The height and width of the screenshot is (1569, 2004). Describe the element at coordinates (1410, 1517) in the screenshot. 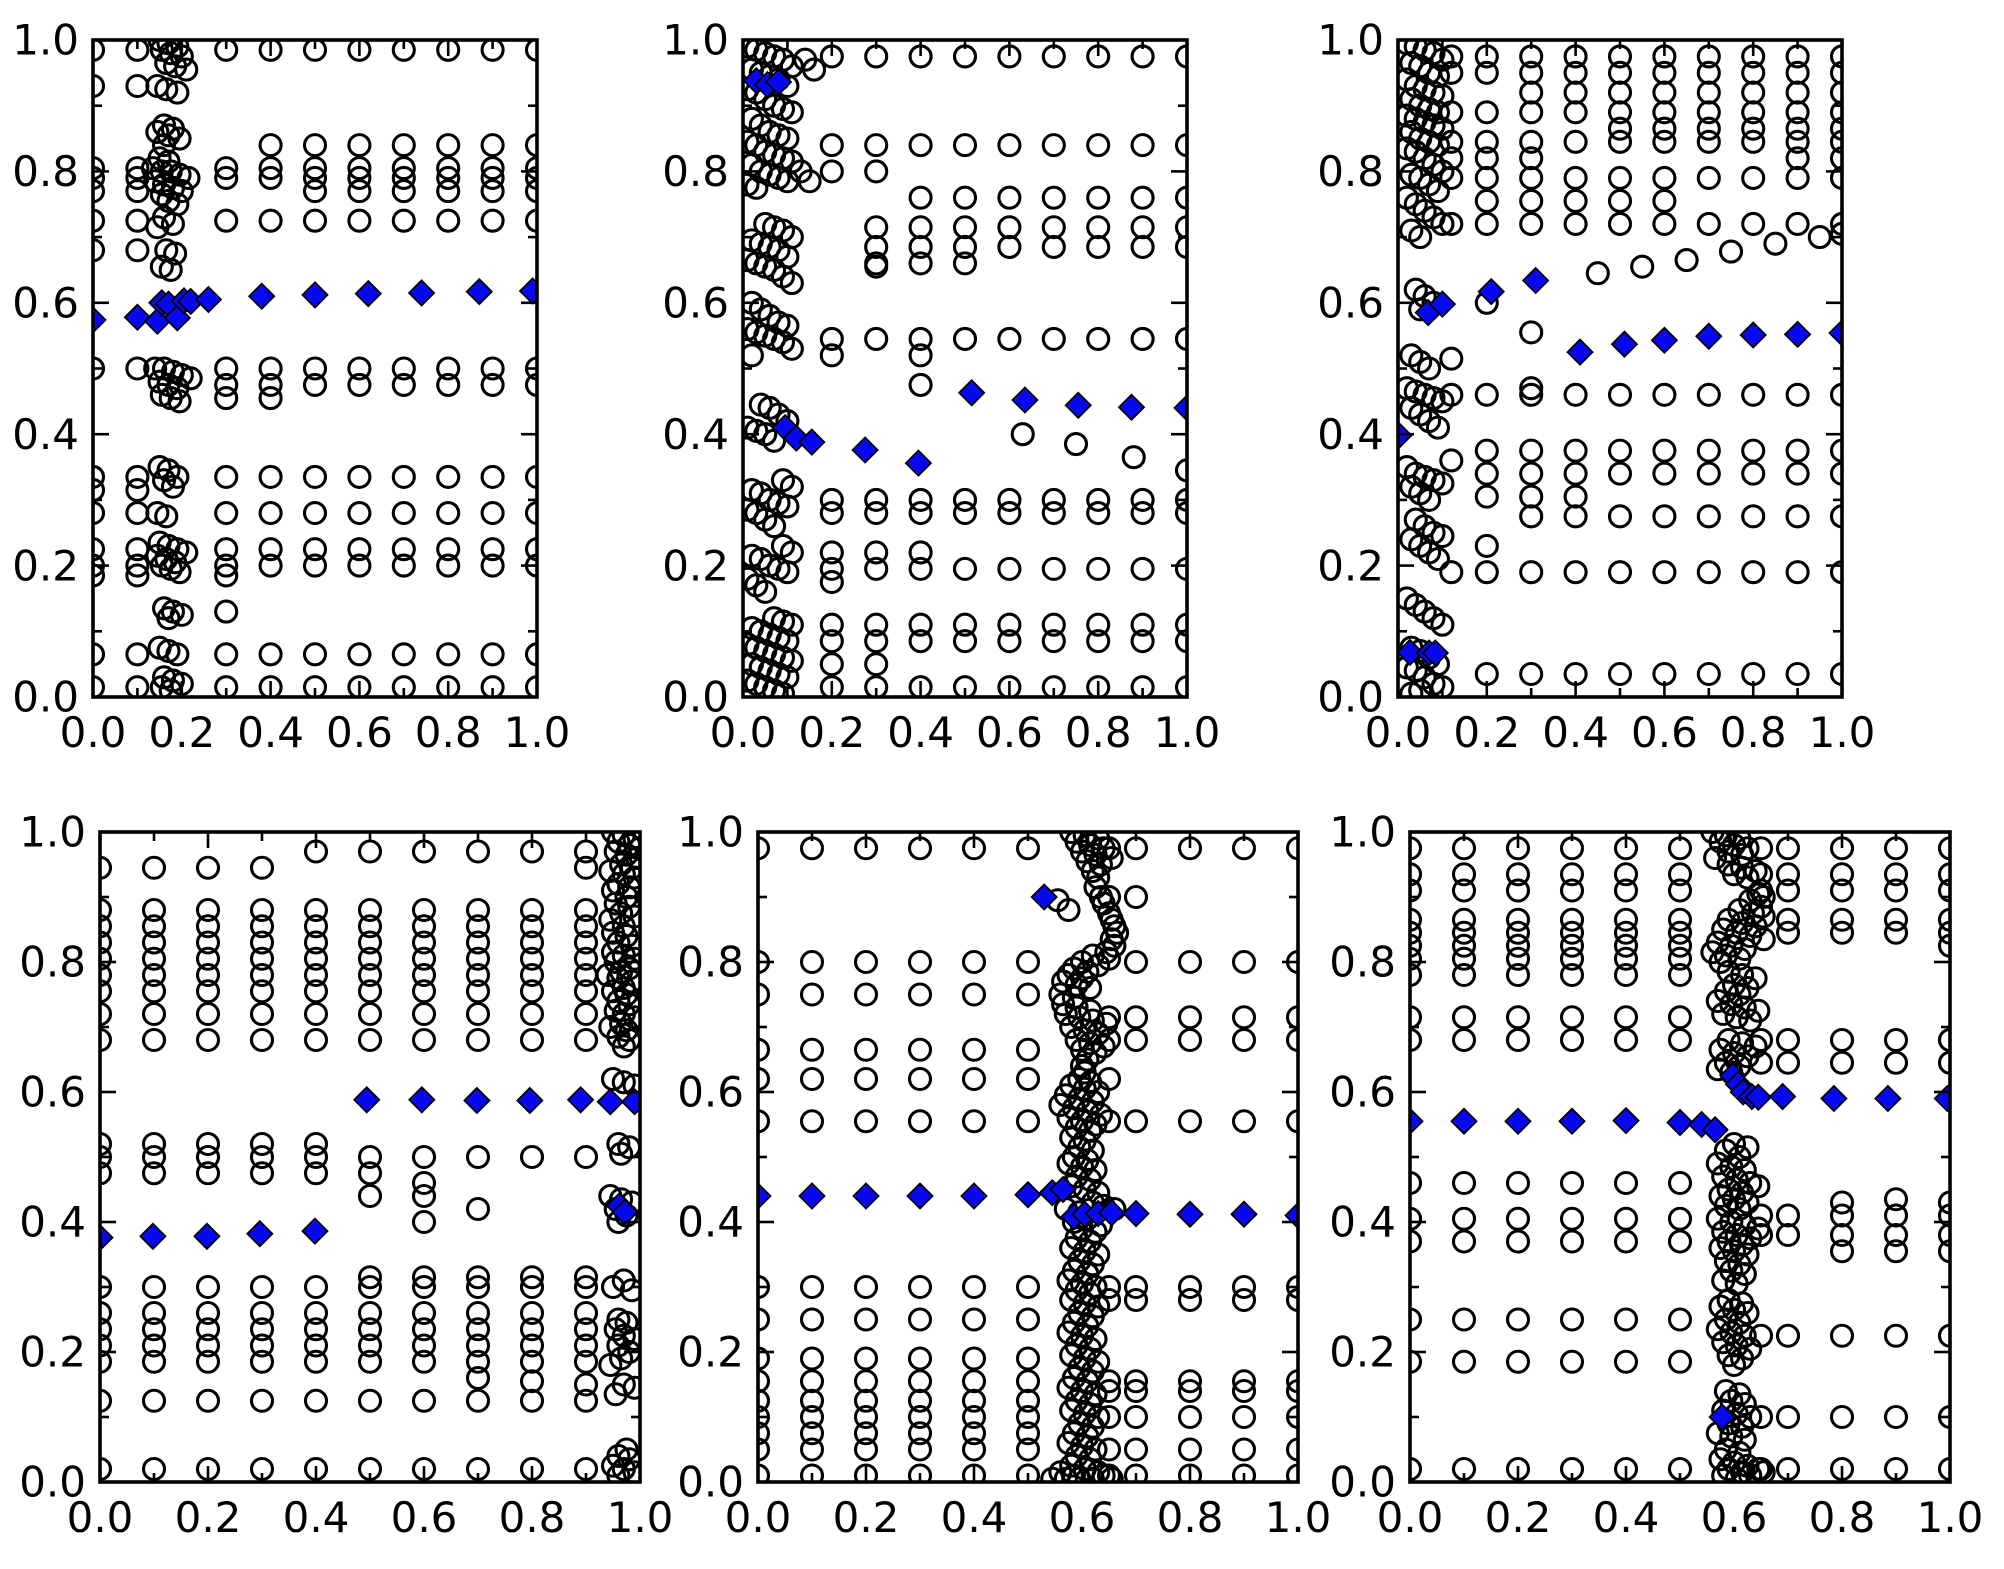

I see `x-tick-label: 0.0` at that location.